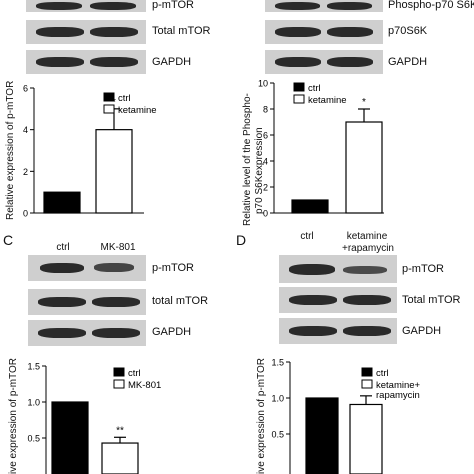 Image resolution: width=474 pixels, height=474 pixels. Describe the element at coordinates (265, 110) in the screenshot. I see `y-tick-label: 8` at that location.